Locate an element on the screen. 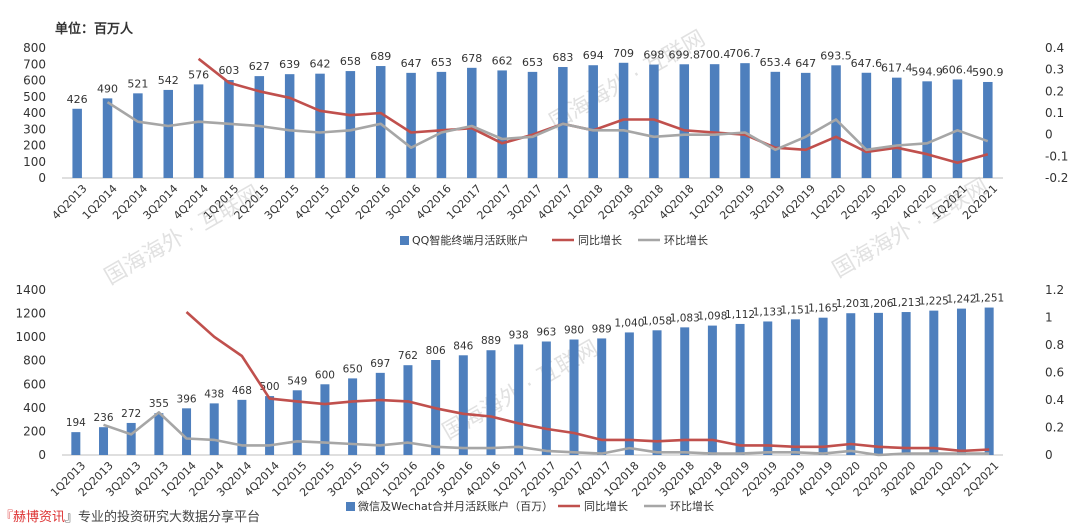  bar-value-label: 1,151 is located at coordinates (795, 310).